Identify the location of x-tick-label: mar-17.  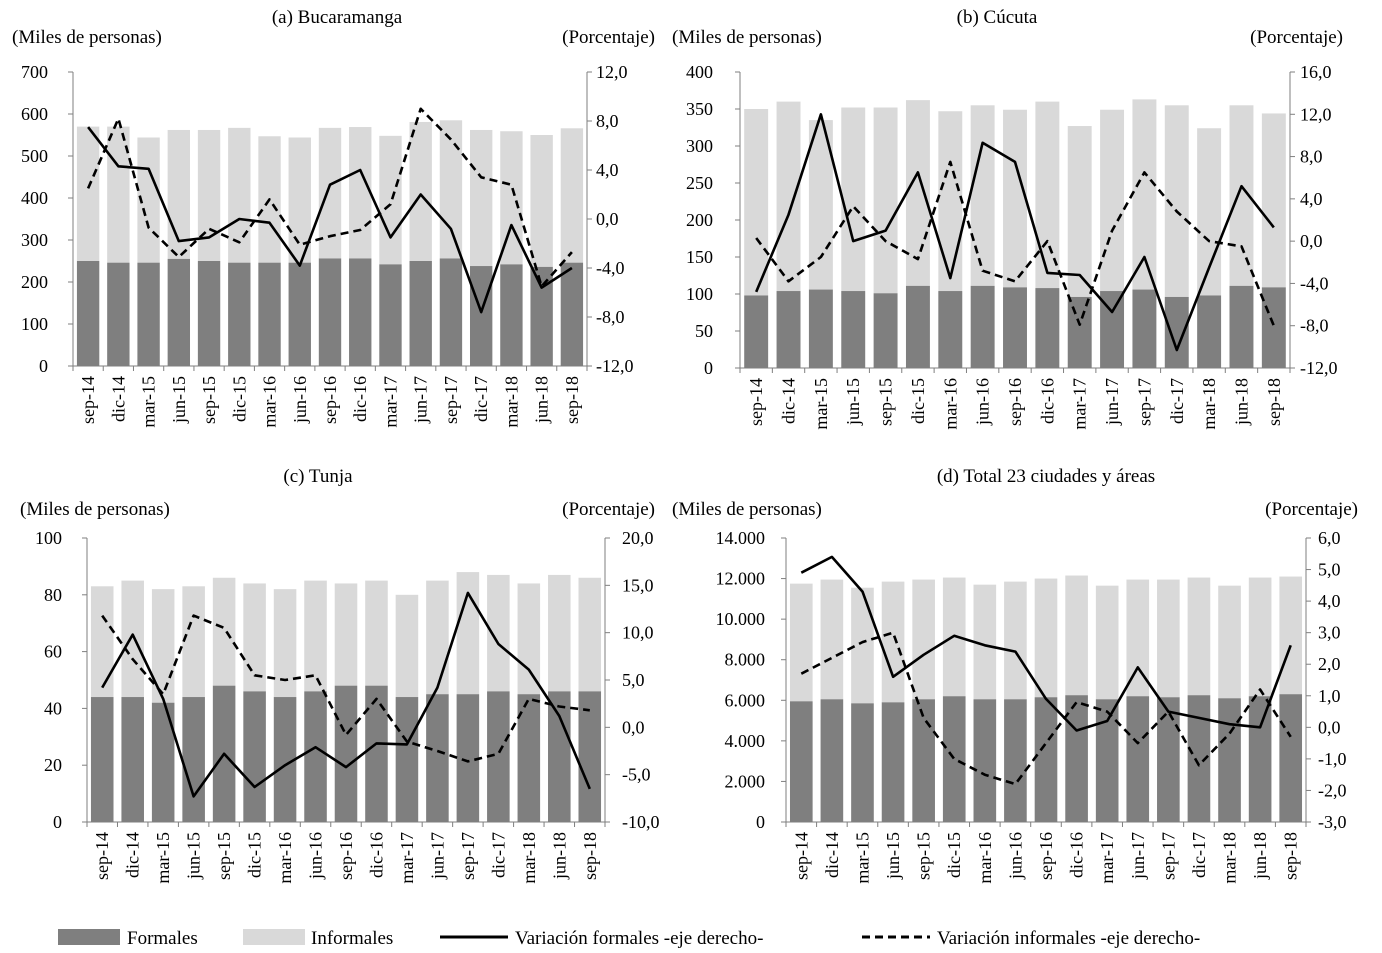
(1080, 404).